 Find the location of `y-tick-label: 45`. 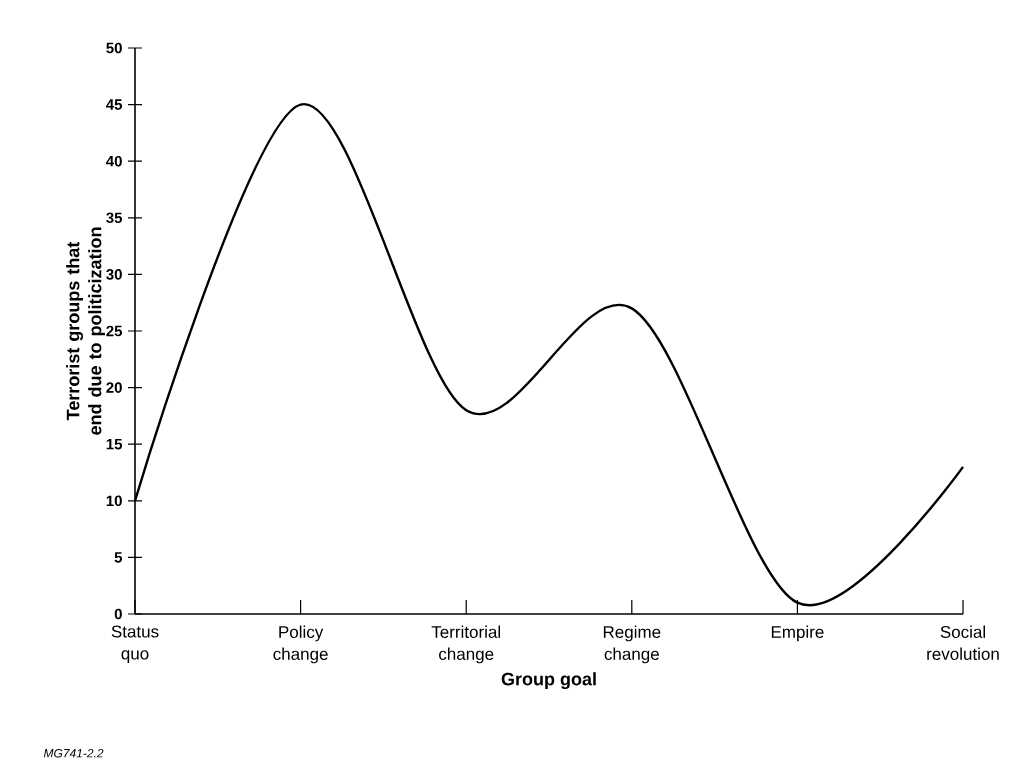

y-tick-label: 45 is located at coordinates (114, 104).